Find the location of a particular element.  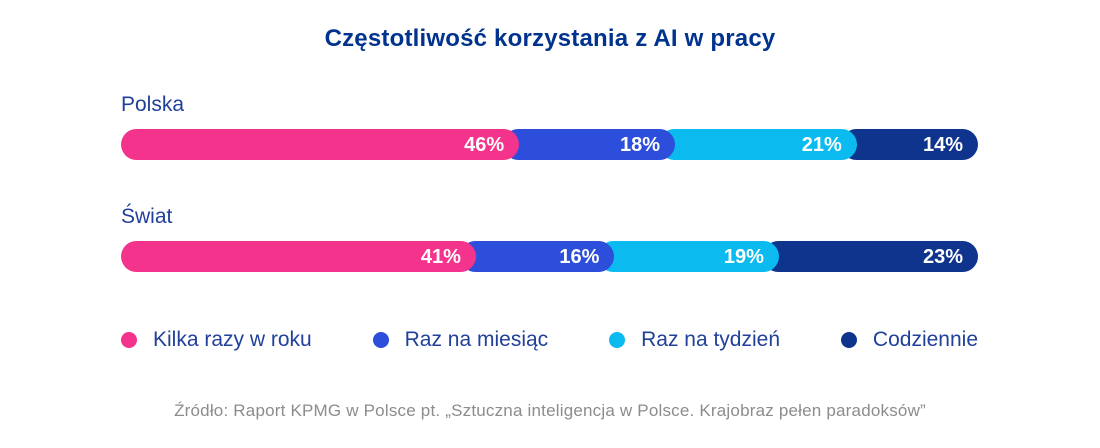

segment-value: 23% is located at coordinates (942, 256).